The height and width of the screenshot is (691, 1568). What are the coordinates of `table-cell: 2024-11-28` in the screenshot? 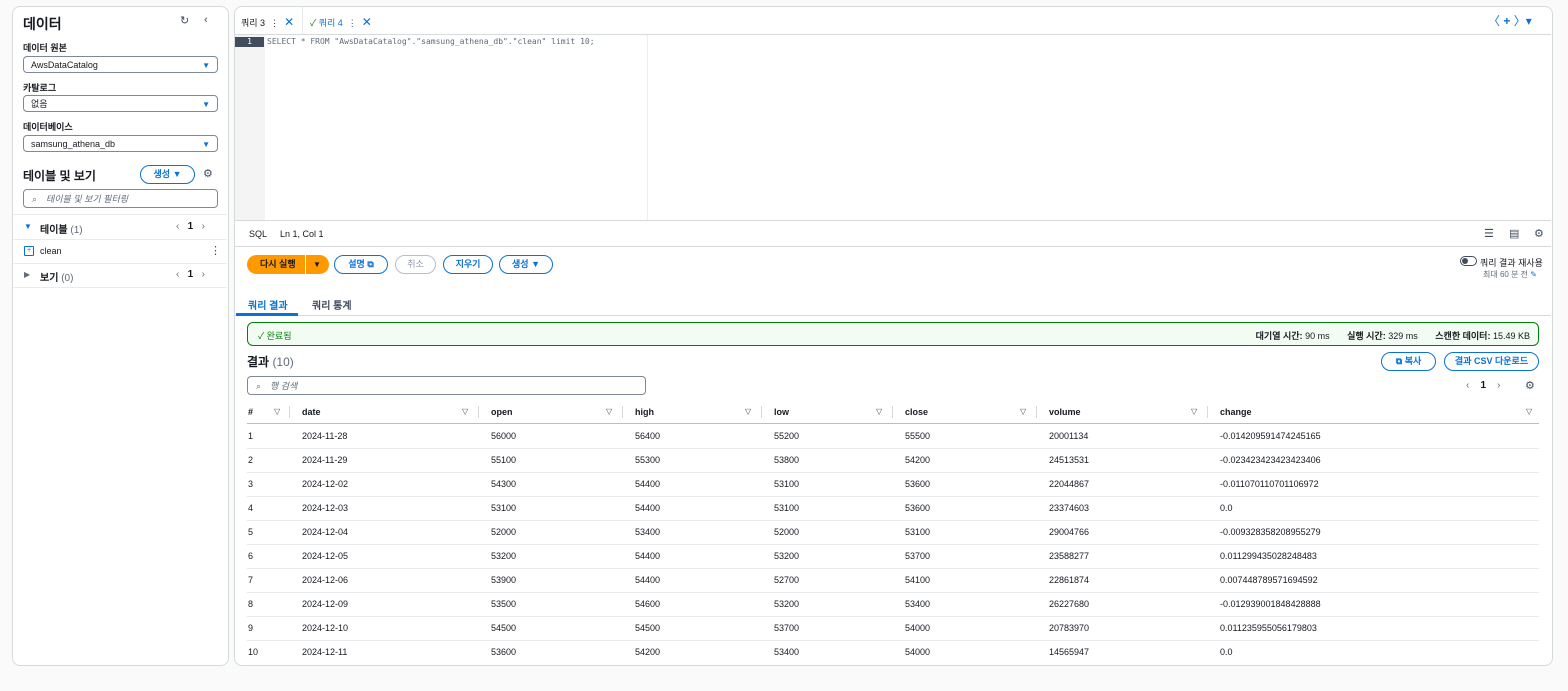 It's located at (325, 436).